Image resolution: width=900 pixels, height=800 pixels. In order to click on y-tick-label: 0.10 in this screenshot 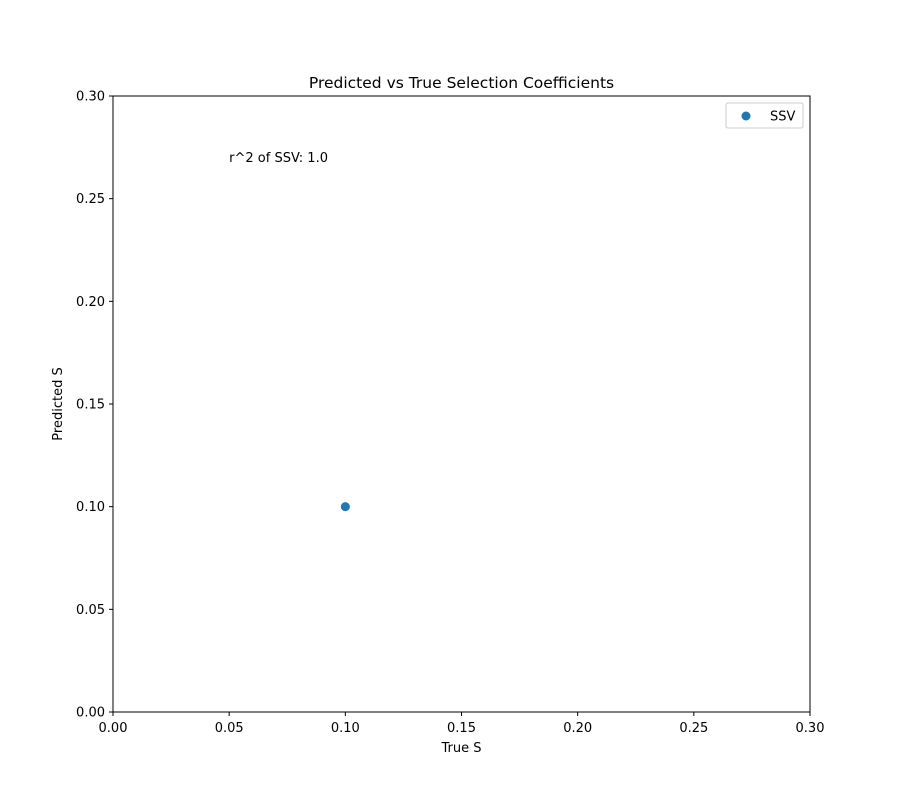, I will do `click(90, 507)`.